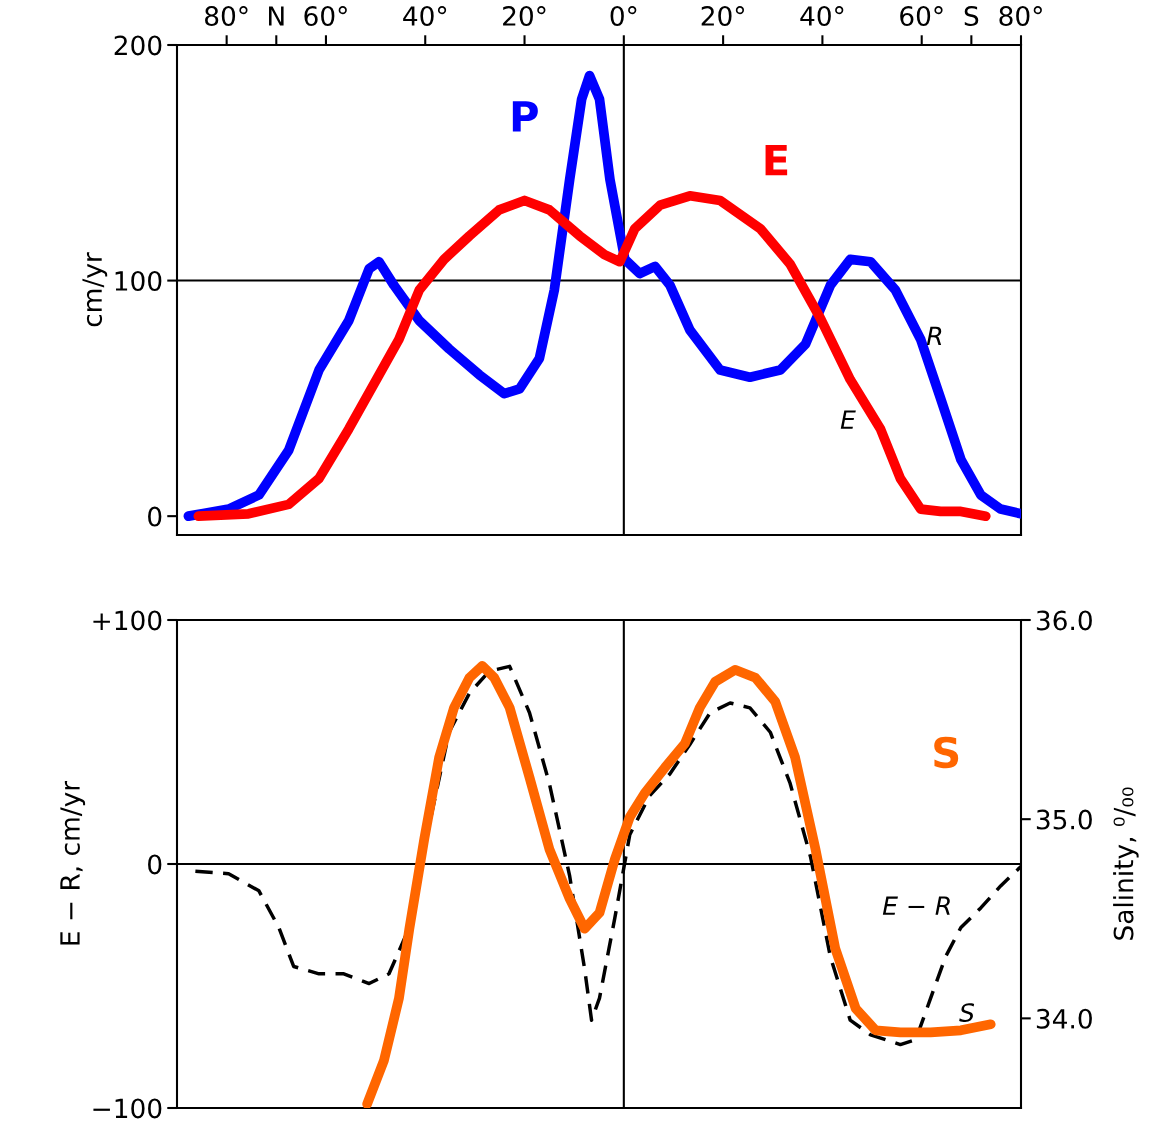 The height and width of the screenshot is (1123, 1151). Describe the element at coordinates (971, 16) in the screenshot. I see `x-tick-label: S` at that location.